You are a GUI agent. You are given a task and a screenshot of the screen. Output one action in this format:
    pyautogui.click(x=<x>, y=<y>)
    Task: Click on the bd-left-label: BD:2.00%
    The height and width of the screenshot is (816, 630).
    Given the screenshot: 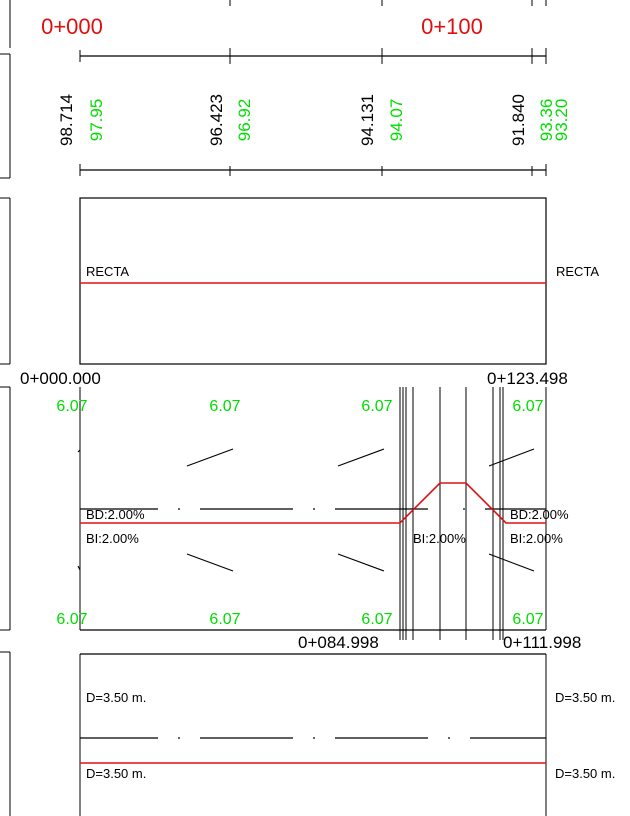 What is the action you would take?
    pyautogui.click(x=115, y=514)
    